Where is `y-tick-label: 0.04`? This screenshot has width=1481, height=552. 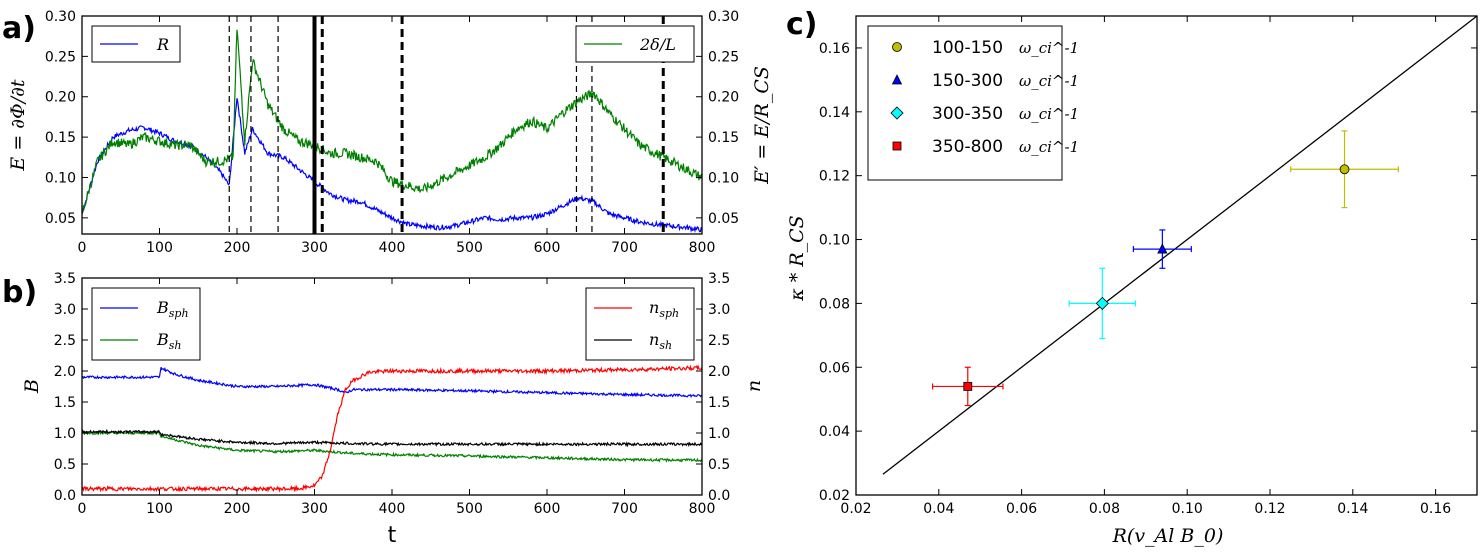
y-tick-label: 0.04 is located at coordinates (834, 432).